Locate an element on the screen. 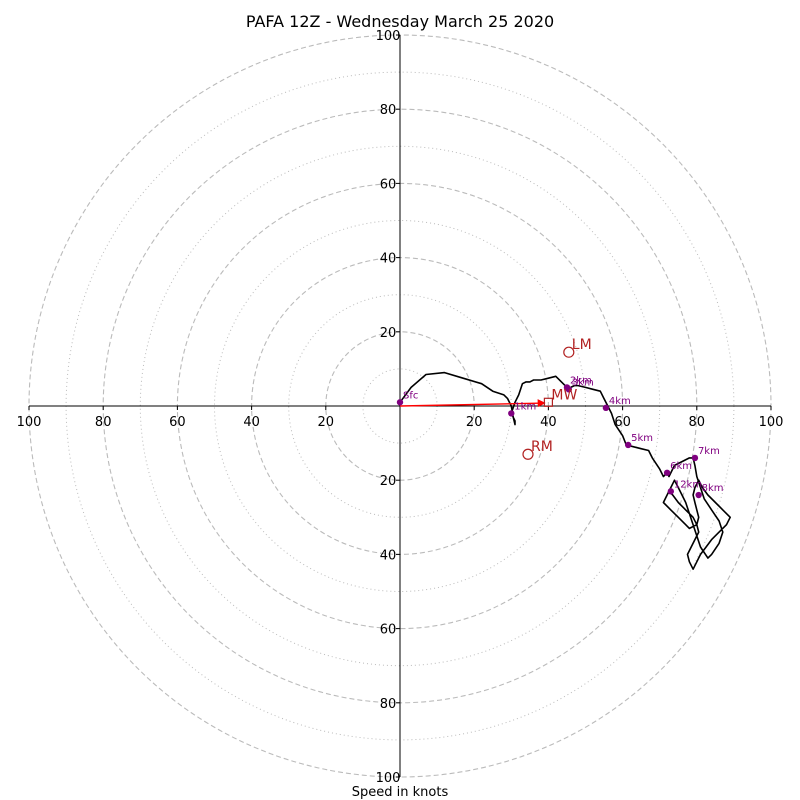  height-marker-6km is located at coordinates (667, 472).